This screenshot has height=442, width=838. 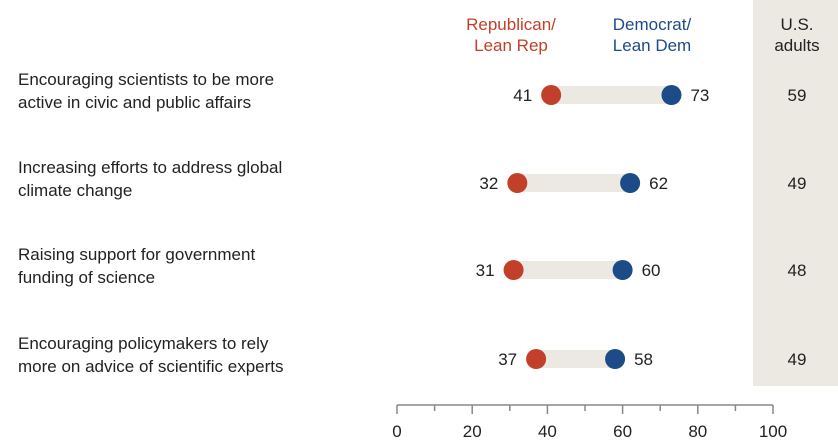 I want to click on value-label-us-adults: 48, so click(x=797, y=270).